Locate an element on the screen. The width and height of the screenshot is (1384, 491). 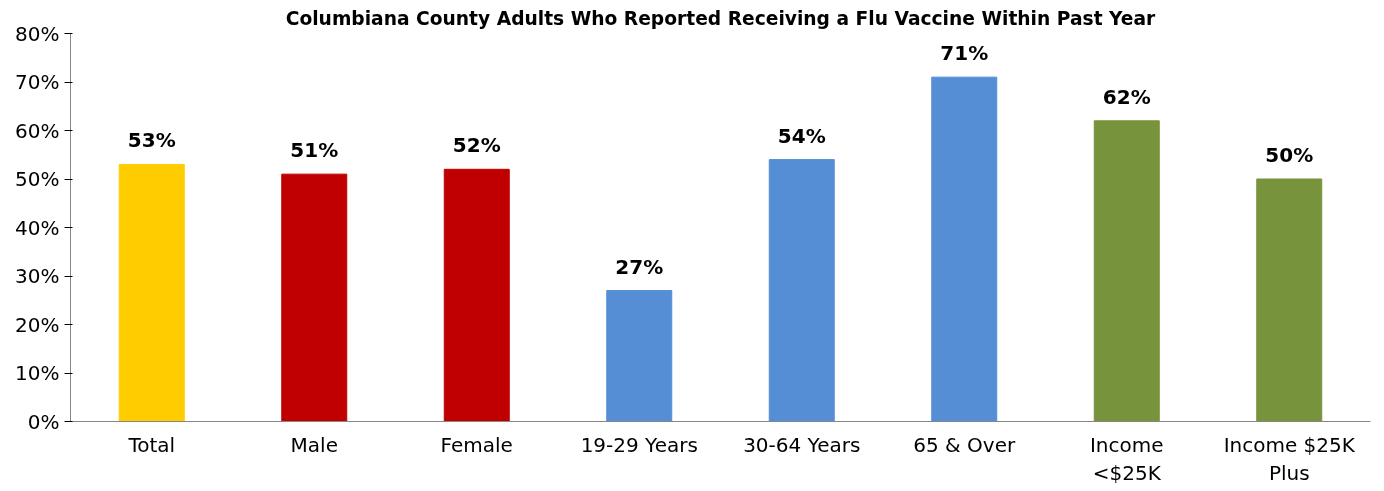
y-tick-label: 30% is located at coordinates (37, 276).